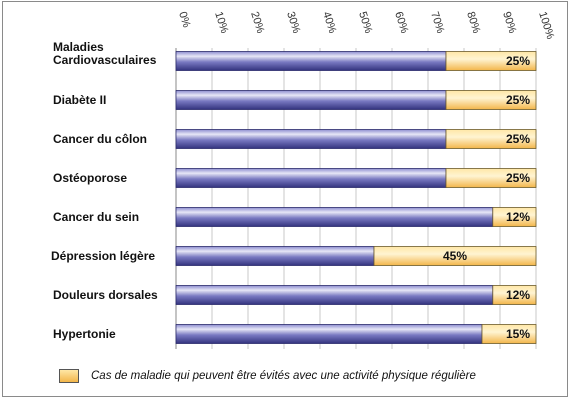  I want to click on category-label: Maladies Cardiovasculaires, so click(105, 53).